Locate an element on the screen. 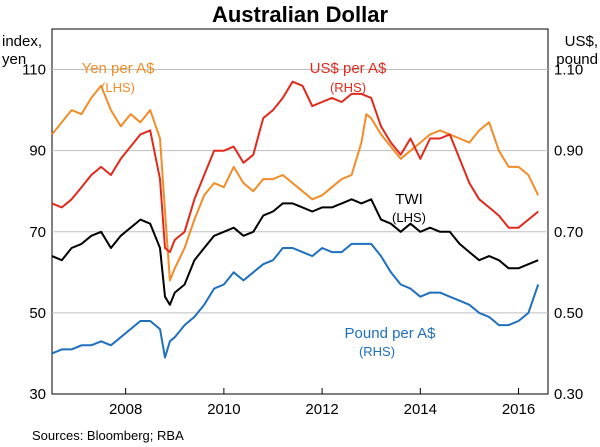  left-tick-label-90: 90 is located at coordinates (37, 151).